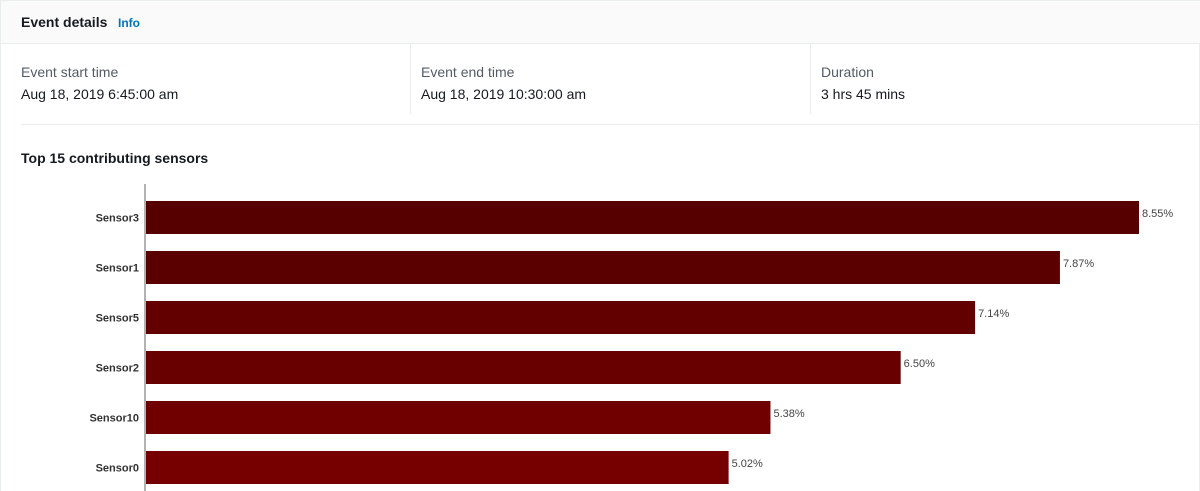  Describe the element at coordinates (115, 158) in the screenshot. I see `sensors-section-title: Top 15 contributing sensors` at that location.